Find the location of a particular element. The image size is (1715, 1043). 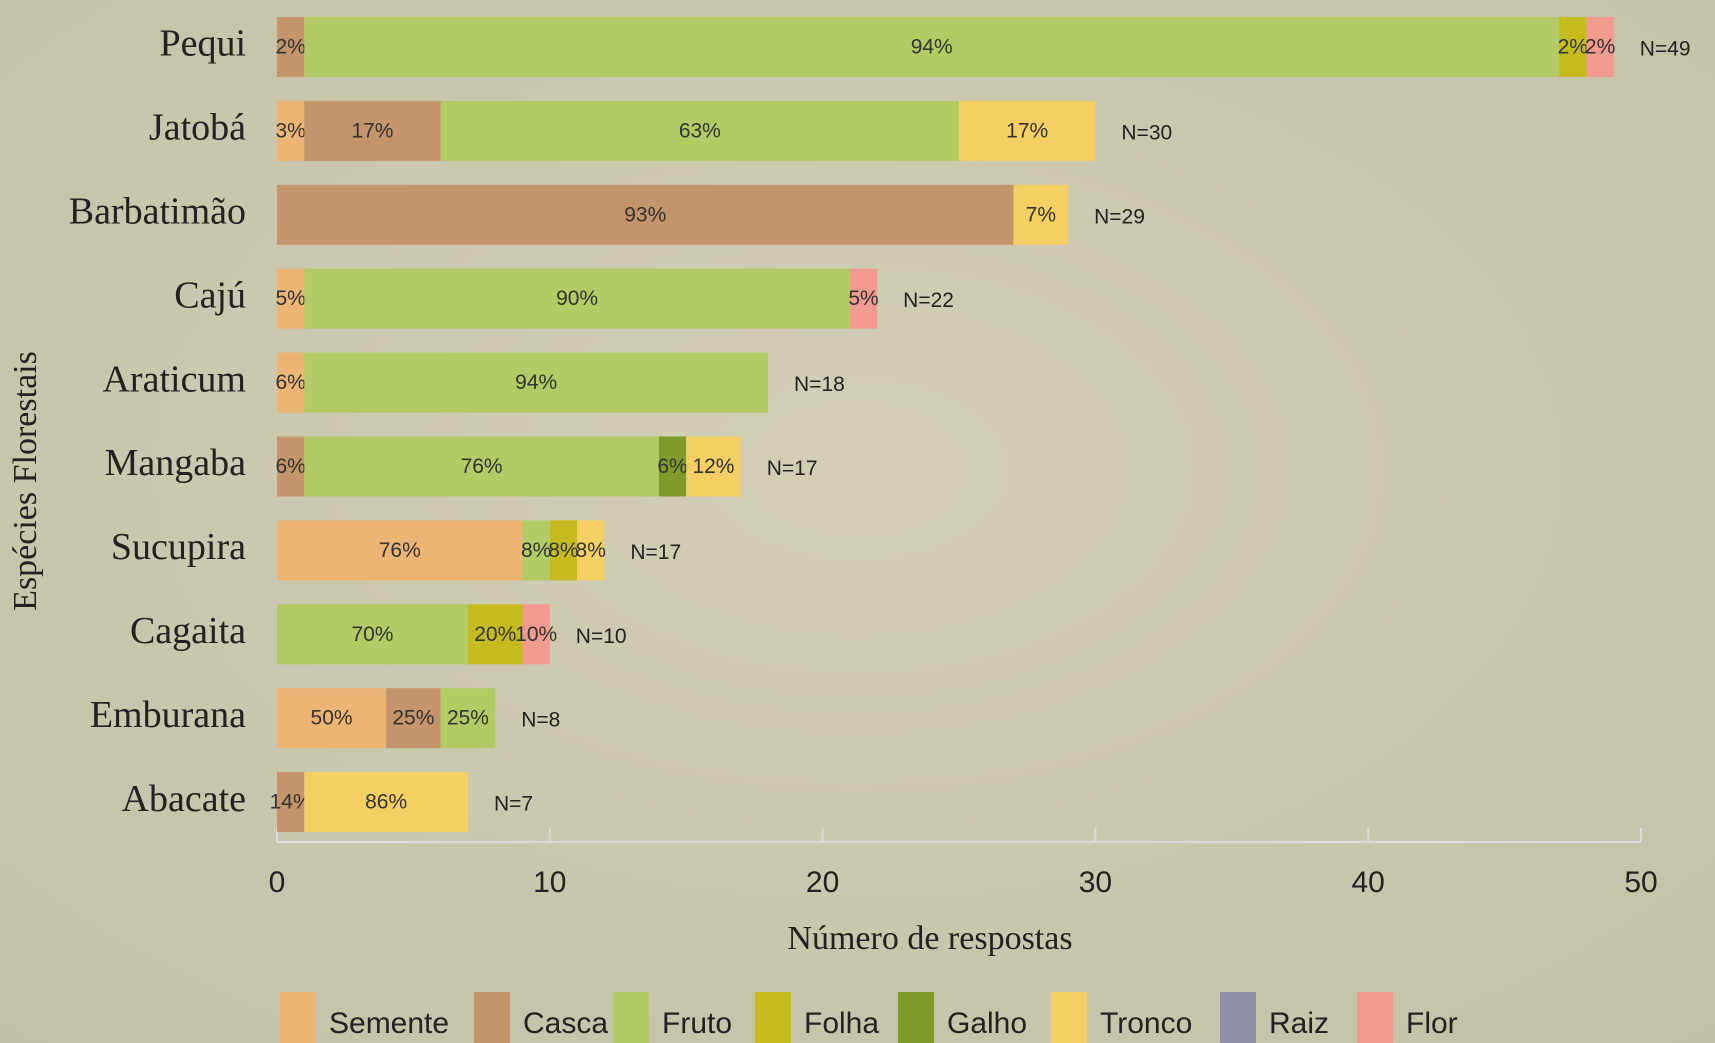

legend-label: Semente is located at coordinates (389, 1023).